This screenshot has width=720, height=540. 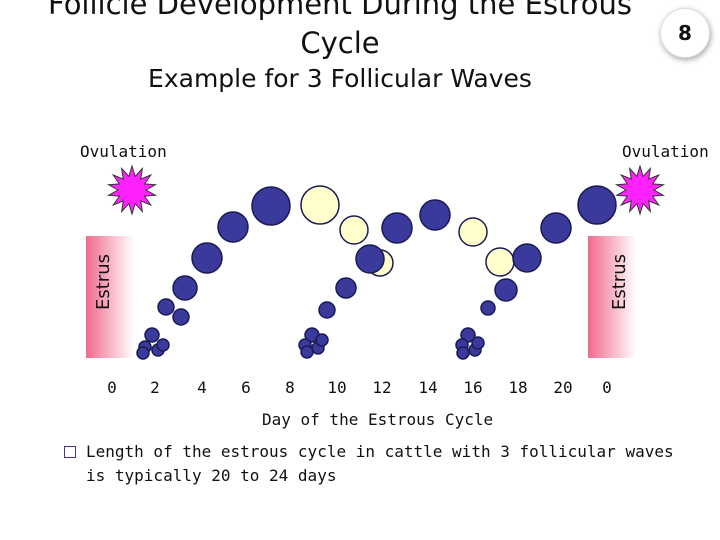 What do you see at coordinates (340, 43) in the screenshot?
I see `title-line-2: Cycle` at bounding box center [340, 43].